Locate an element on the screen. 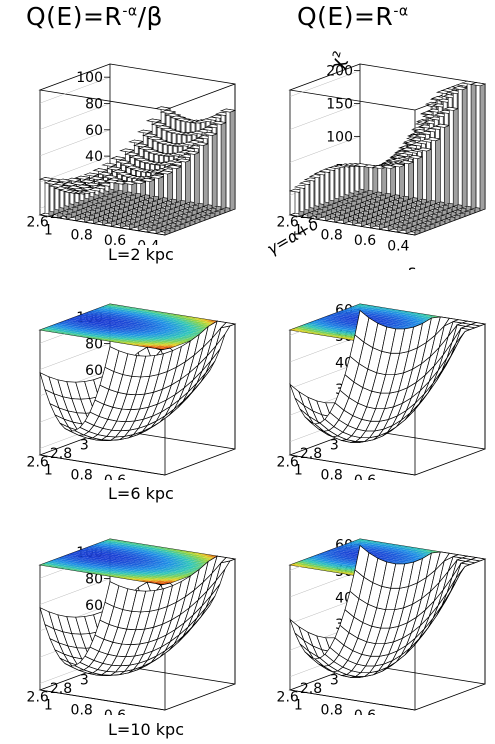 The height and width of the screenshot is (744, 495). surface-mesh is located at coordinates (388, 611).